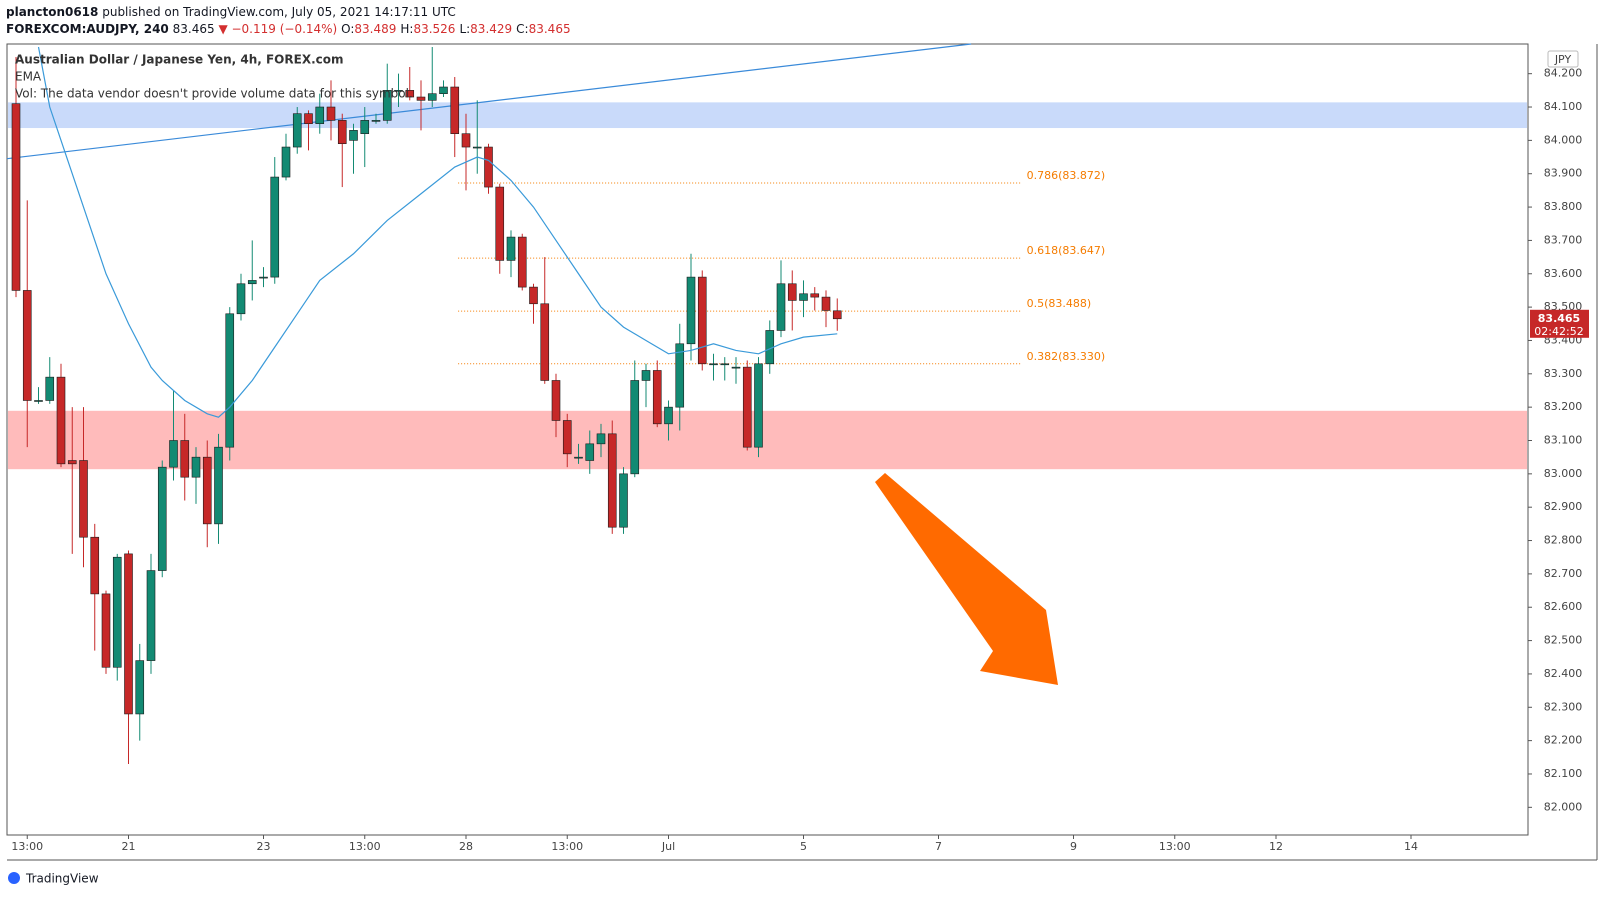 This screenshot has width=1604, height=897. What do you see at coordinates (278, 29) in the screenshot?
I see `change: ▼ −0.119 (−0.14%)` at bounding box center [278, 29].